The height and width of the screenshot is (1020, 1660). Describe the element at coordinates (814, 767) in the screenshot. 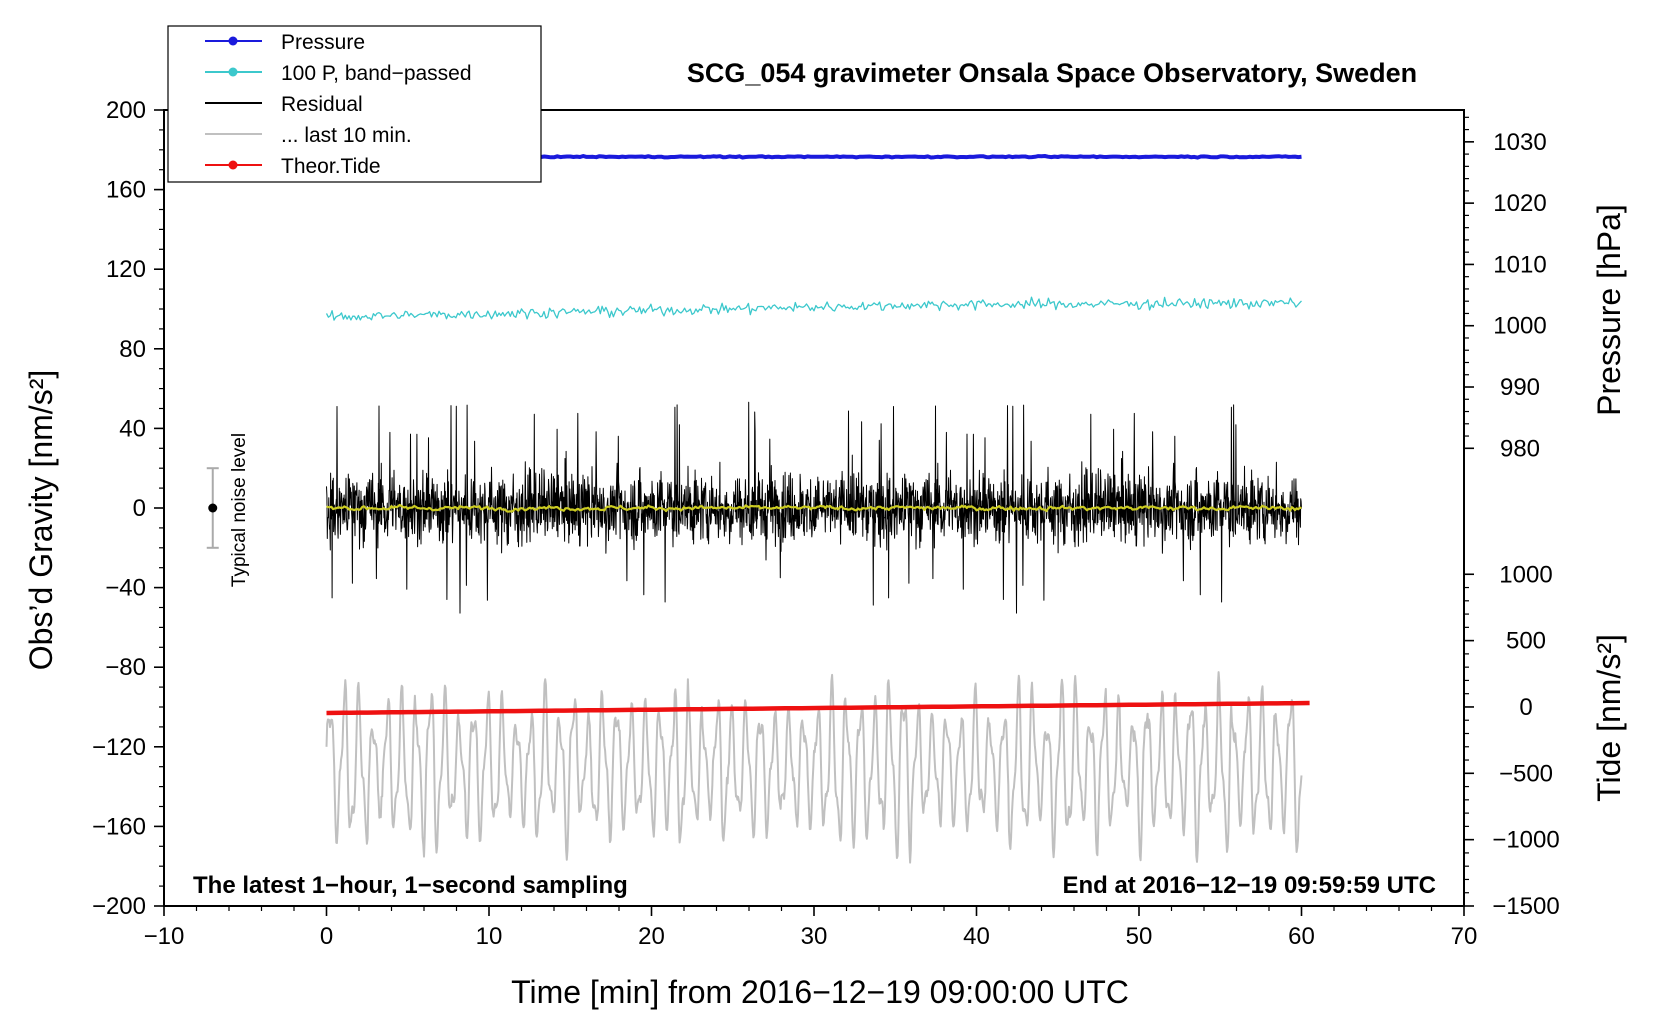

I see `last-10-min-series` at that location.